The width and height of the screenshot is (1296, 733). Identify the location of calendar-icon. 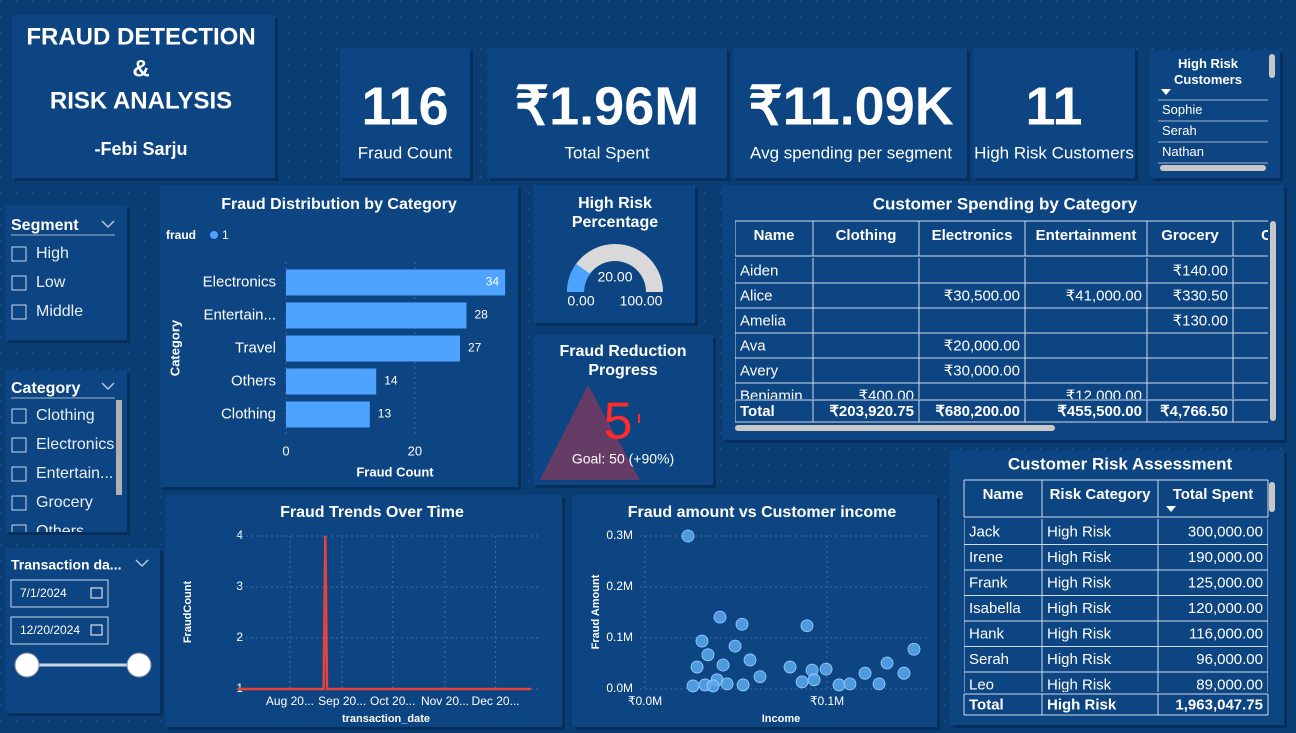
(96, 593).